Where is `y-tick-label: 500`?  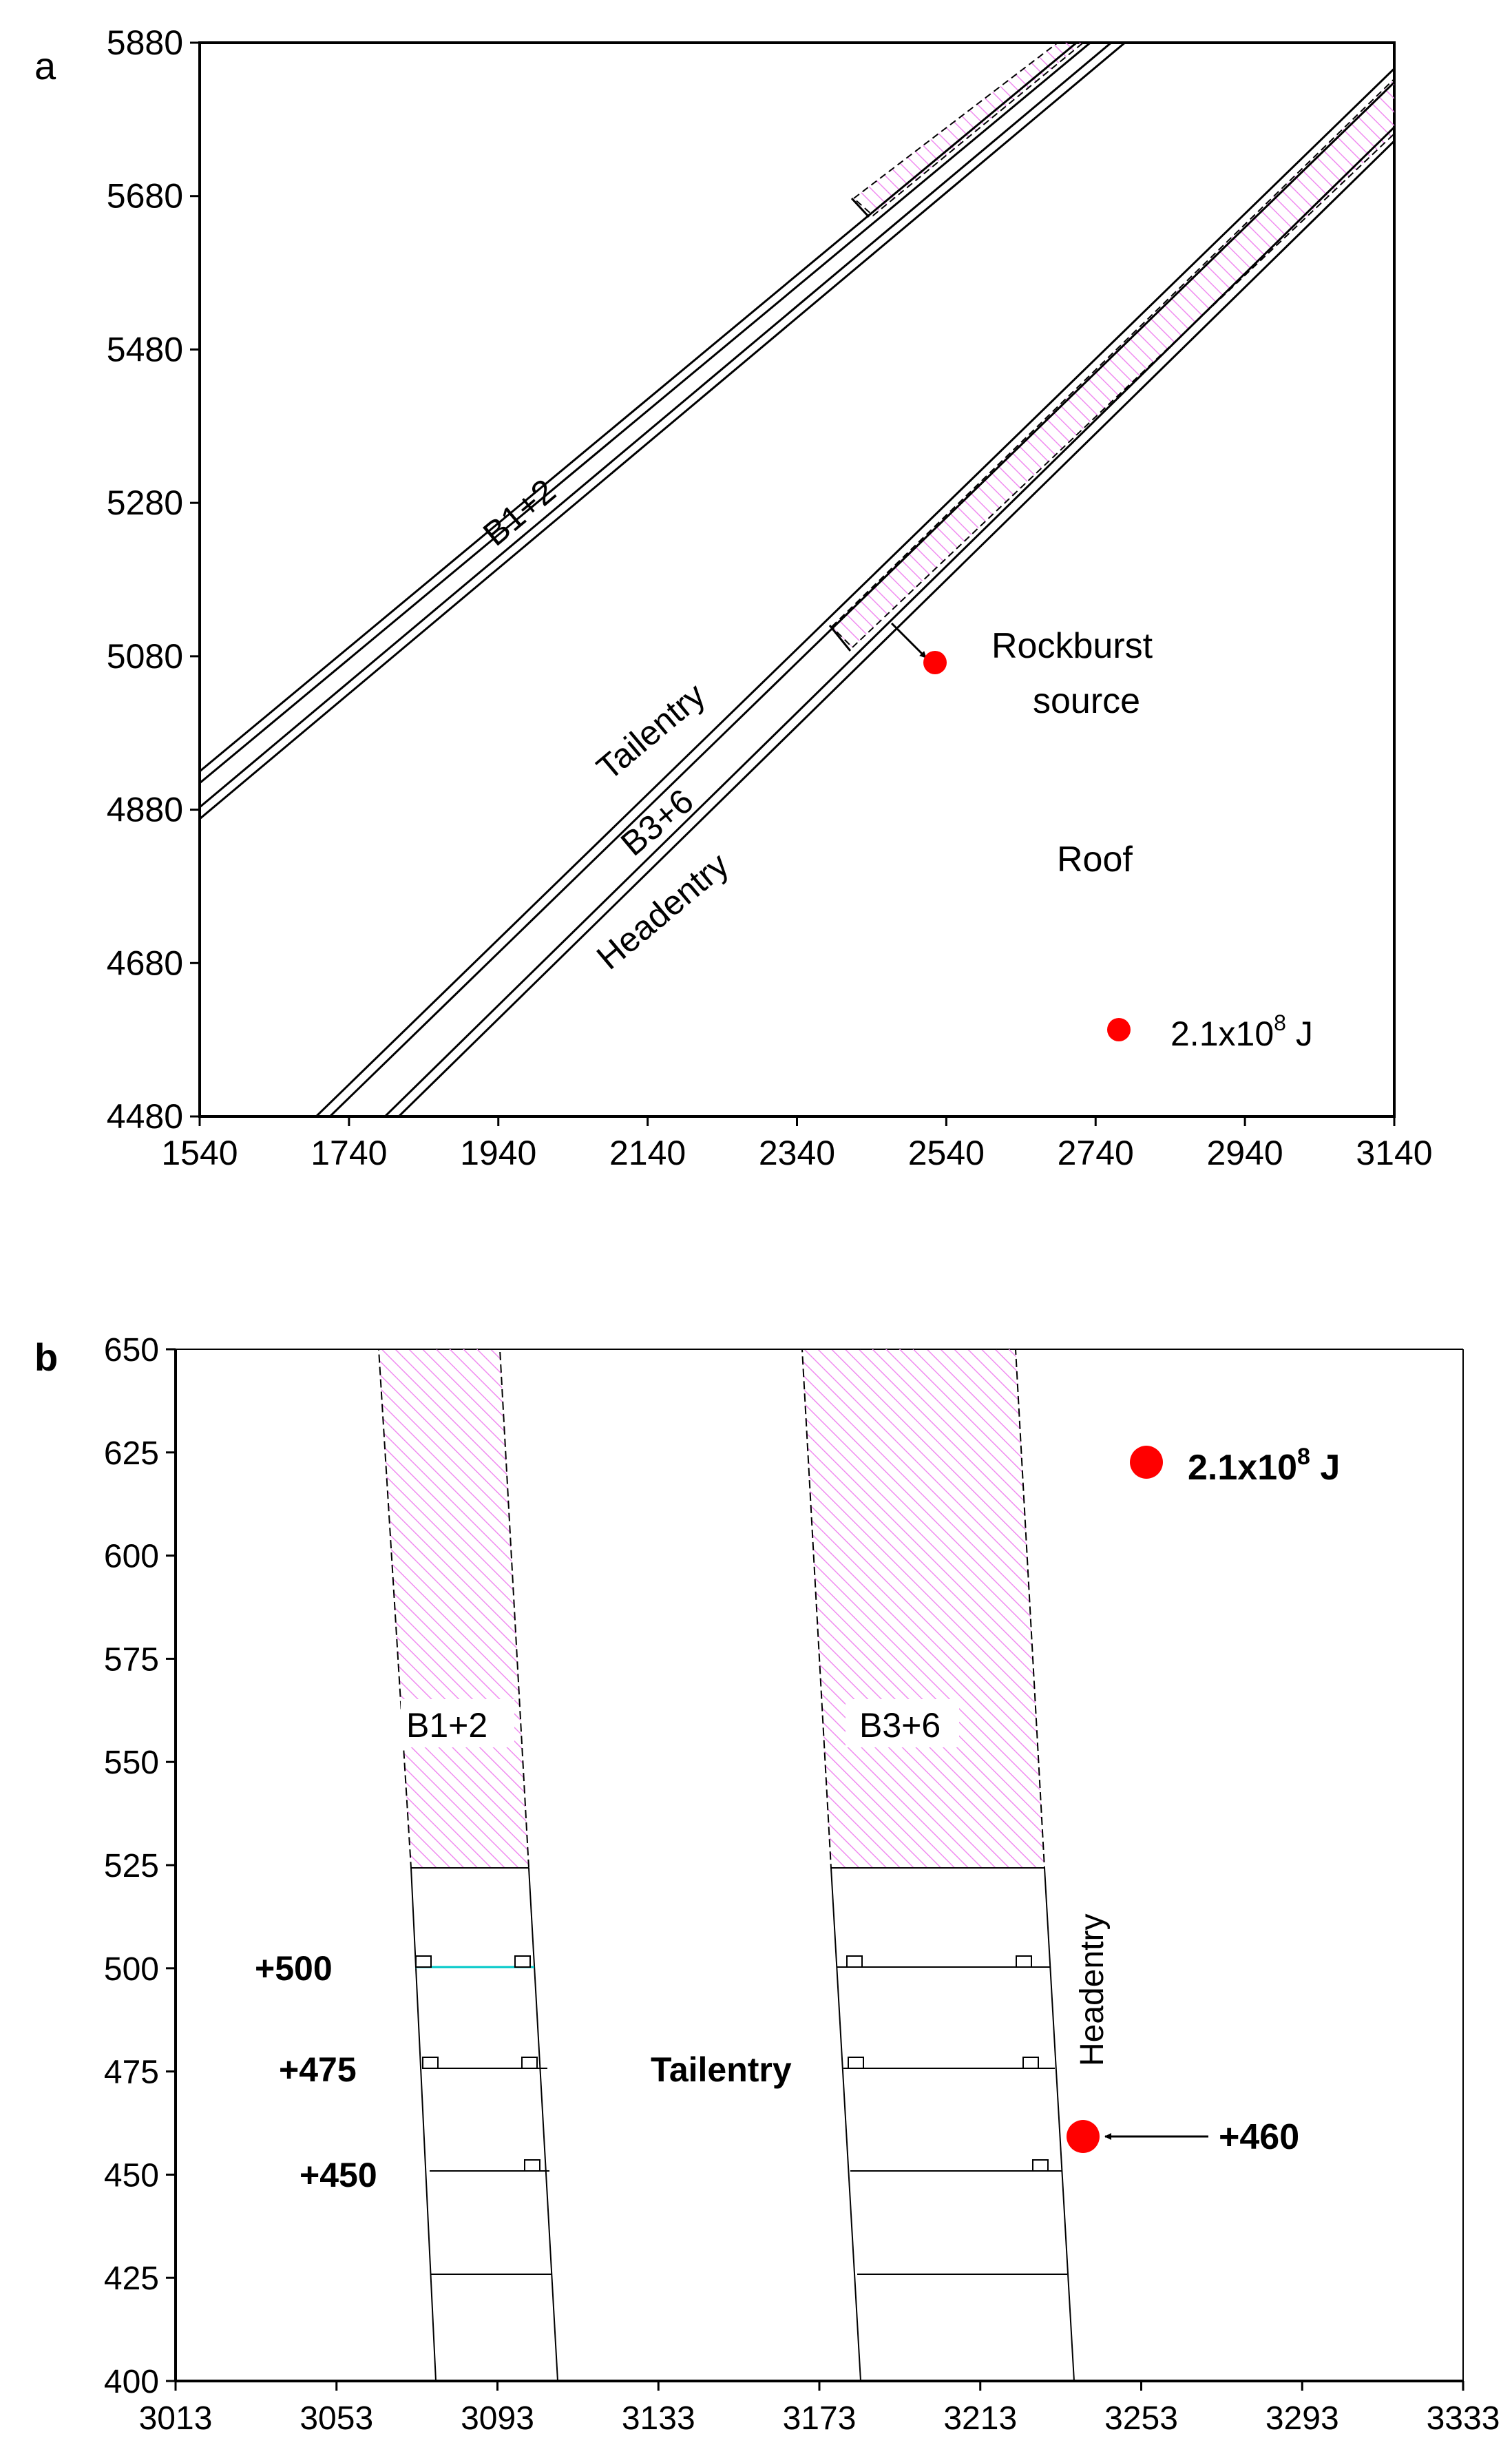
y-tick-label: 500 is located at coordinates (131, 1969).